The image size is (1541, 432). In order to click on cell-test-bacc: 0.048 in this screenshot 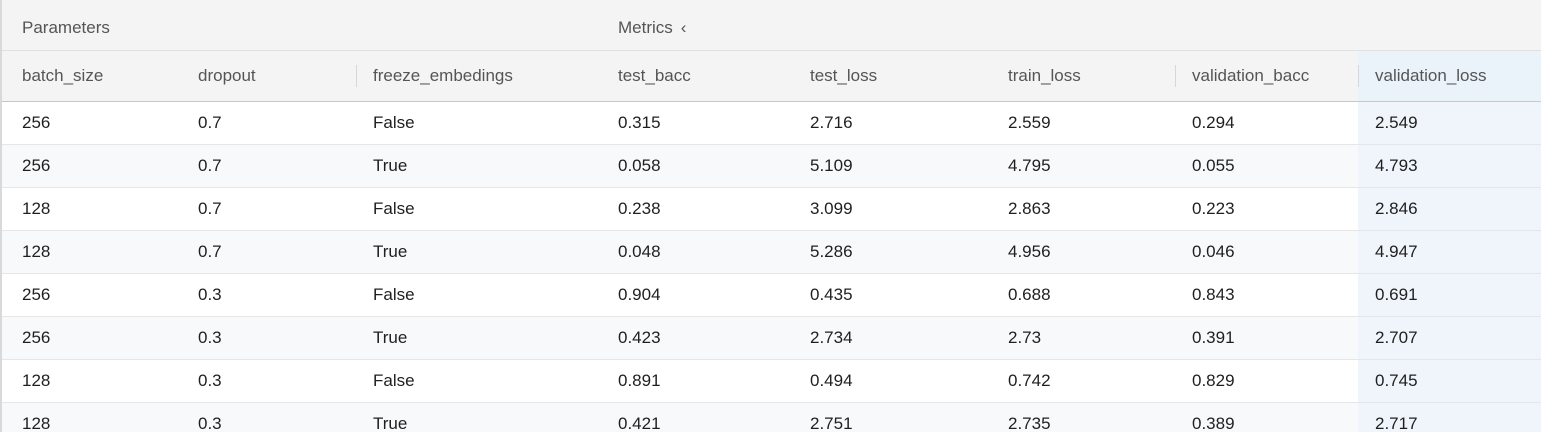, I will do `click(639, 251)`.